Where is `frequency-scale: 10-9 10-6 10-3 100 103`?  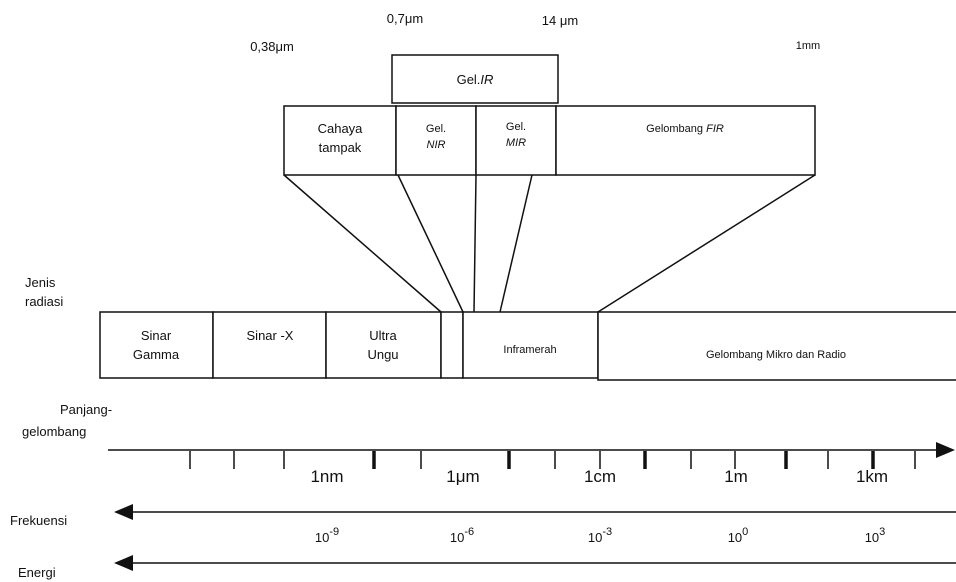
frequency-scale: 10-9 10-6 10-3 100 103 is located at coordinates (600, 535).